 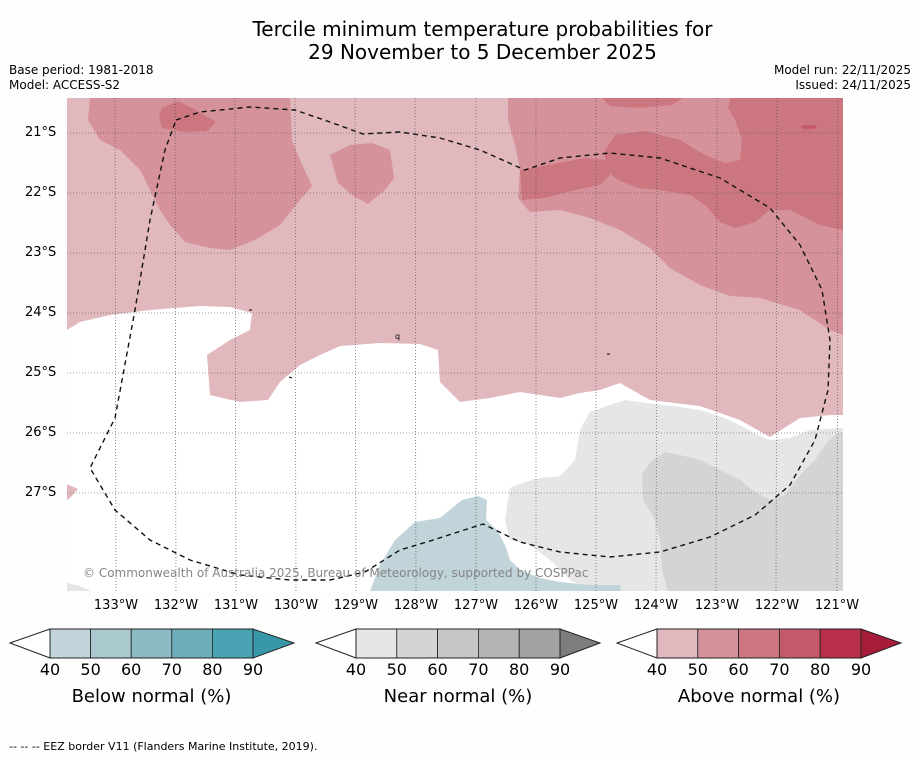 I want to click on colorbar-near-extend-low, so click(x=335, y=643).